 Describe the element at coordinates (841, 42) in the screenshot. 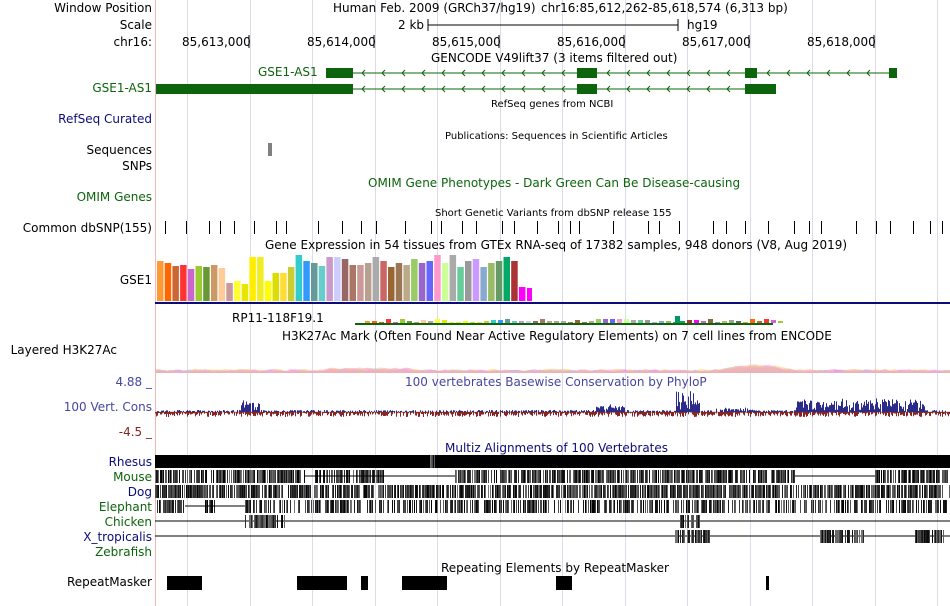

I see `ruler-tick-label: 85,618,000` at that location.